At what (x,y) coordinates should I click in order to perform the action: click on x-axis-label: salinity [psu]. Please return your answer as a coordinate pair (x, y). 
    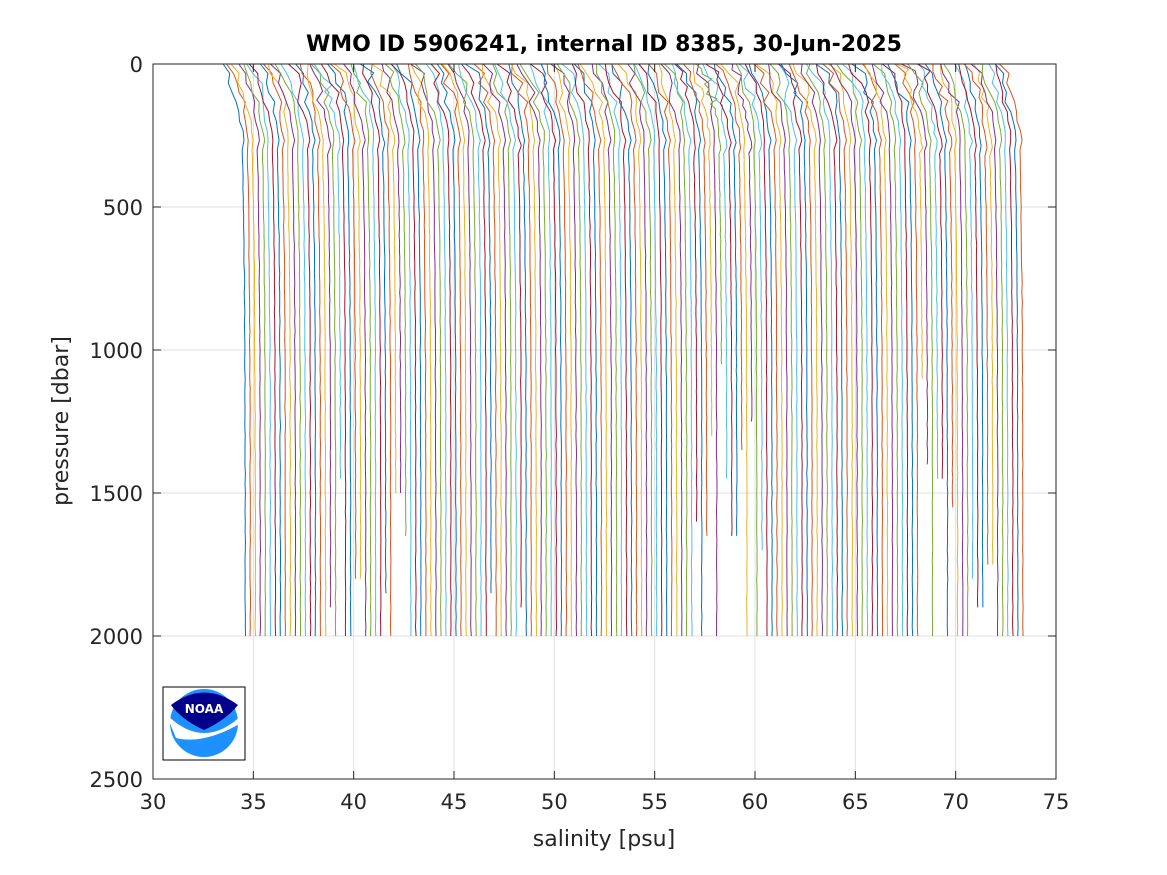
    Looking at the image, I should click on (604, 839).